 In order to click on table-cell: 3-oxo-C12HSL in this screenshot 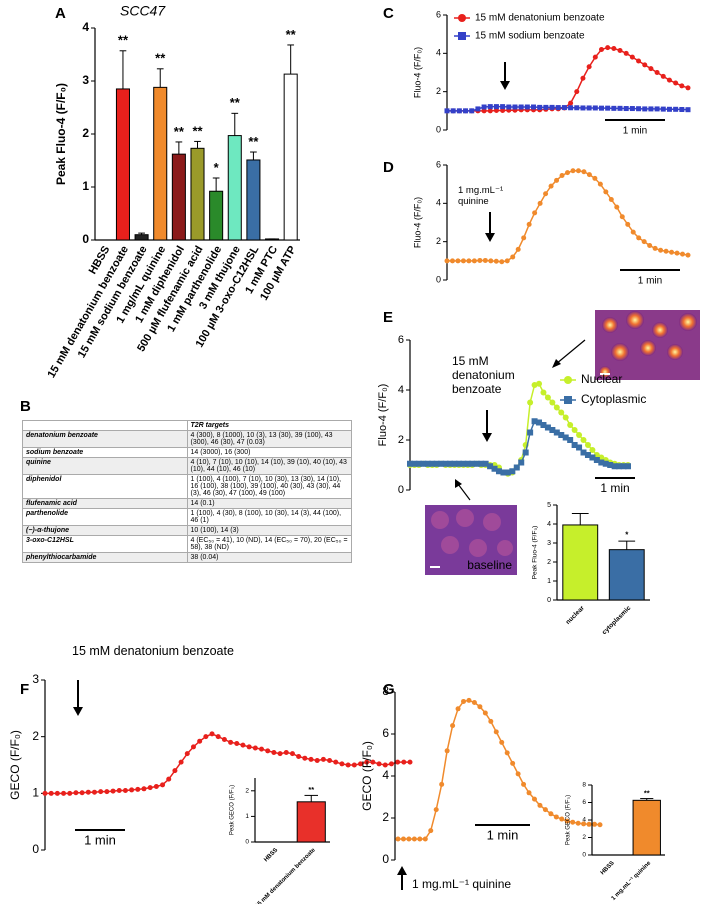, I will do `click(105, 544)`.